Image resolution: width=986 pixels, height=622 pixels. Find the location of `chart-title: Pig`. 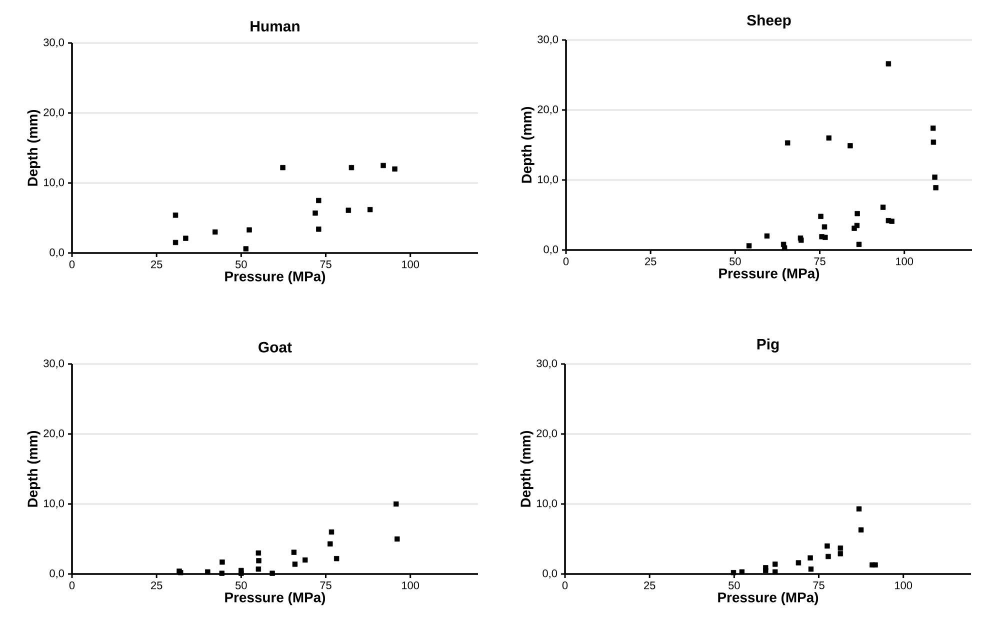

chart-title: Pig is located at coordinates (768, 345).